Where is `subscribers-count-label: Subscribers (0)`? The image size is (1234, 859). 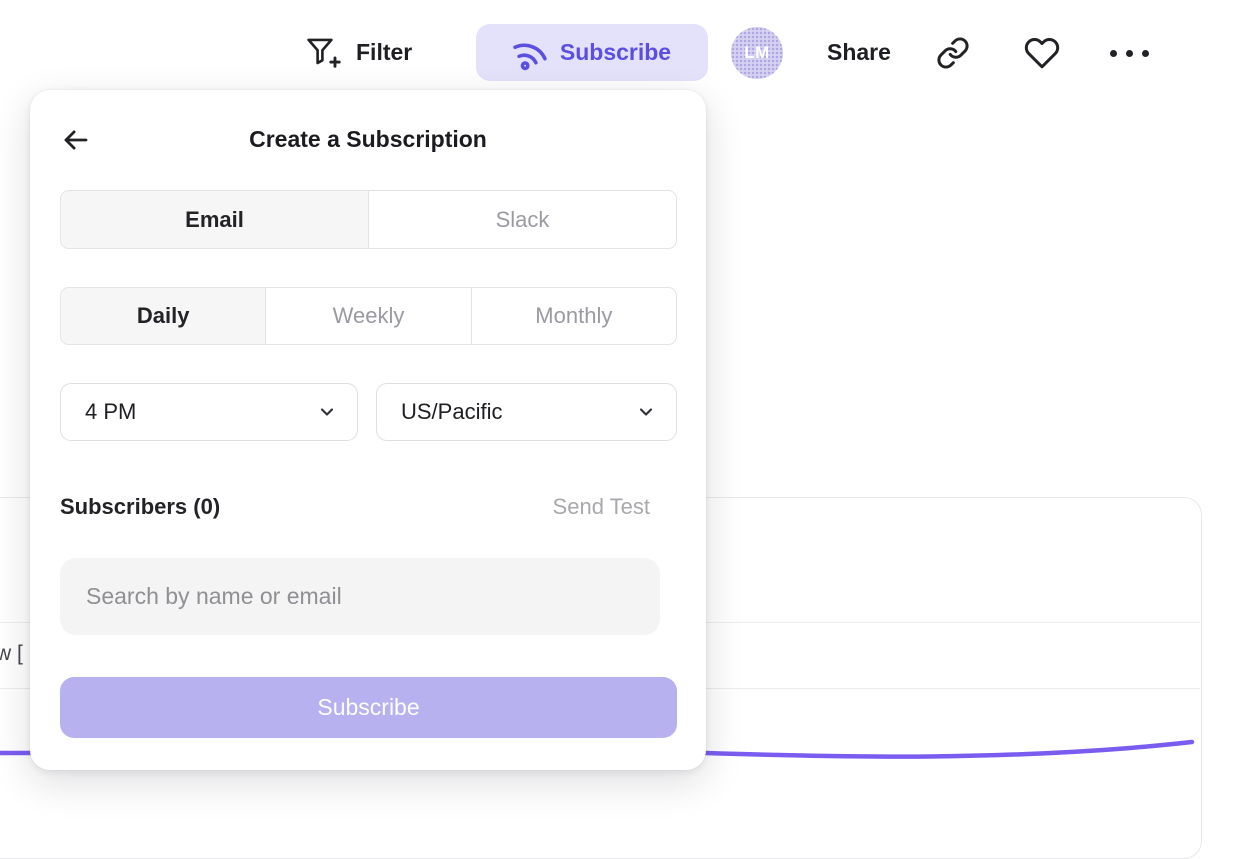 subscribers-count-label: Subscribers (0) is located at coordinates (140, 506).